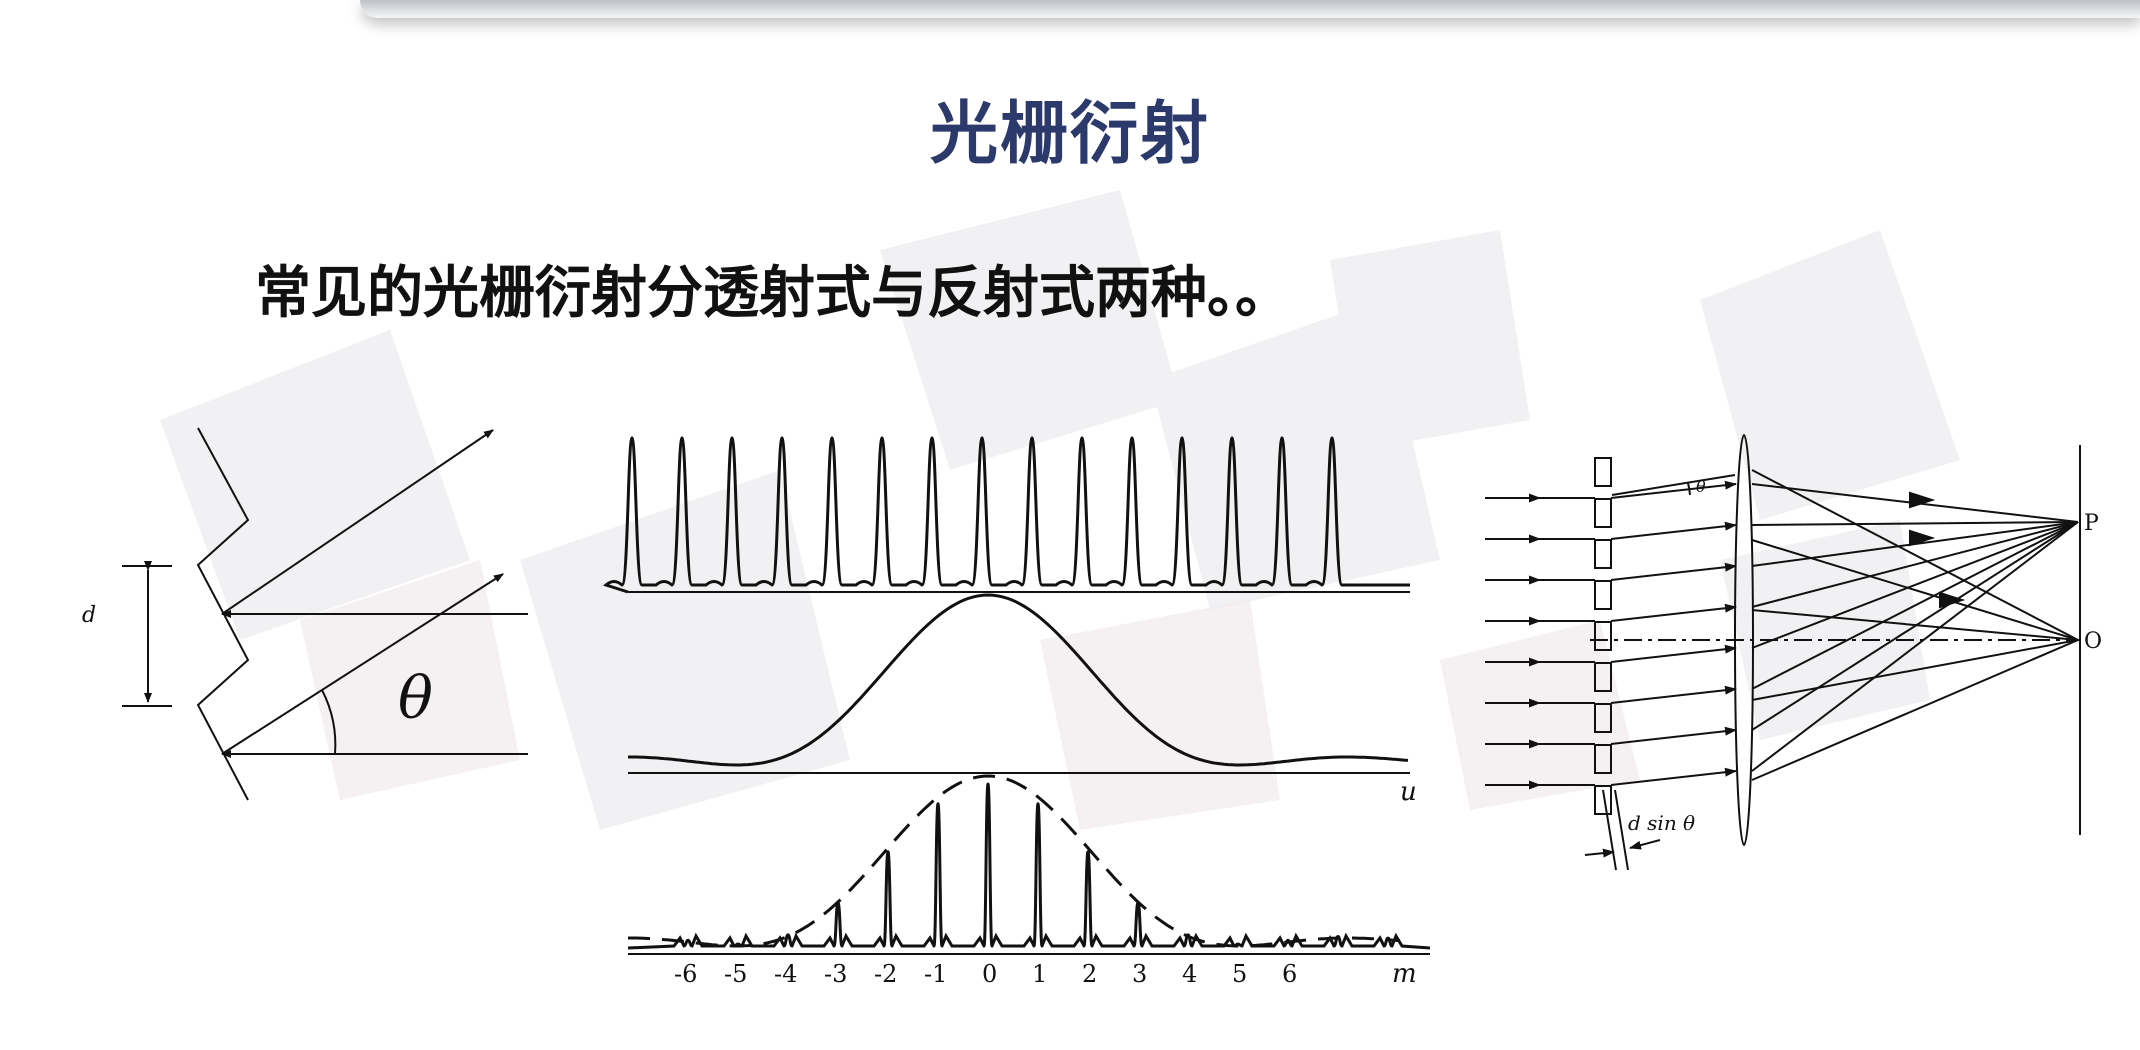  Describe the element at coordinates (1239, 974) in the screenshot. I see `order-label: 5` at that location.